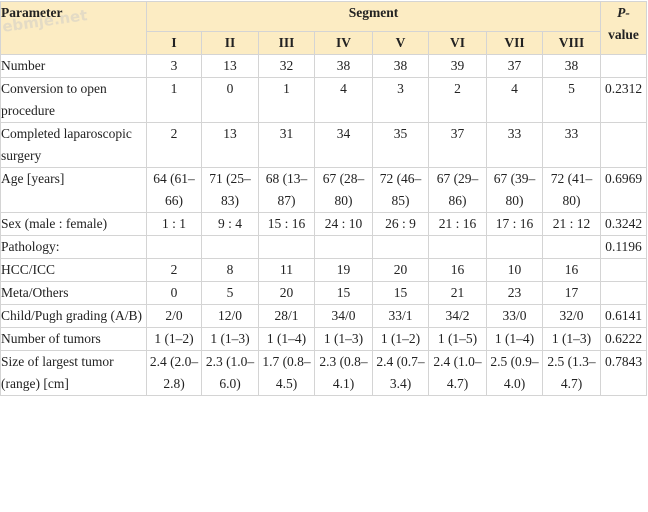 Image resolution: width=648 pixels, height=512 pixels. Describe the element at coordinates (73, 100) in the screenshot. I see `row-label: Conversion to open procedure` at that location.